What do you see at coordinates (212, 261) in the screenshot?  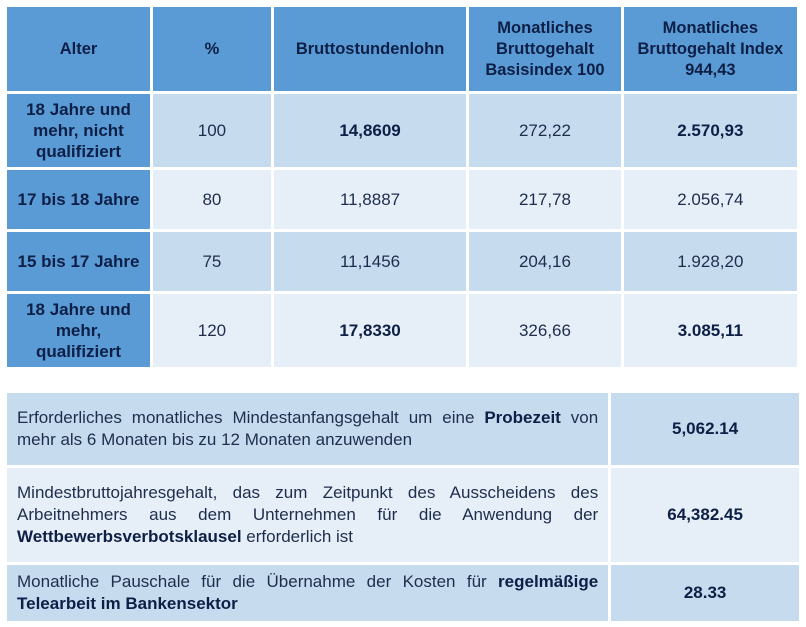 I see `row-percent: 75` at bounding box center [212, 261].